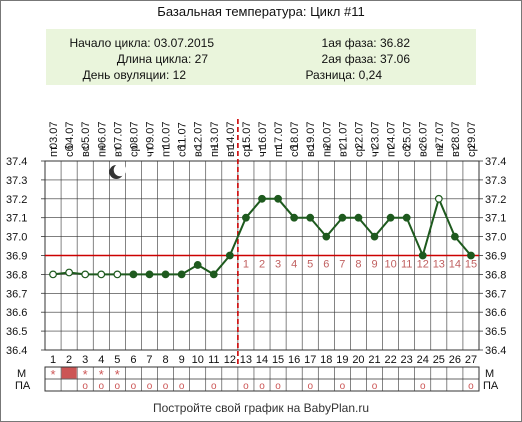  Describe the element at coordinates (69, 360) in the screenshot. I see `day-number: 2` at that location.